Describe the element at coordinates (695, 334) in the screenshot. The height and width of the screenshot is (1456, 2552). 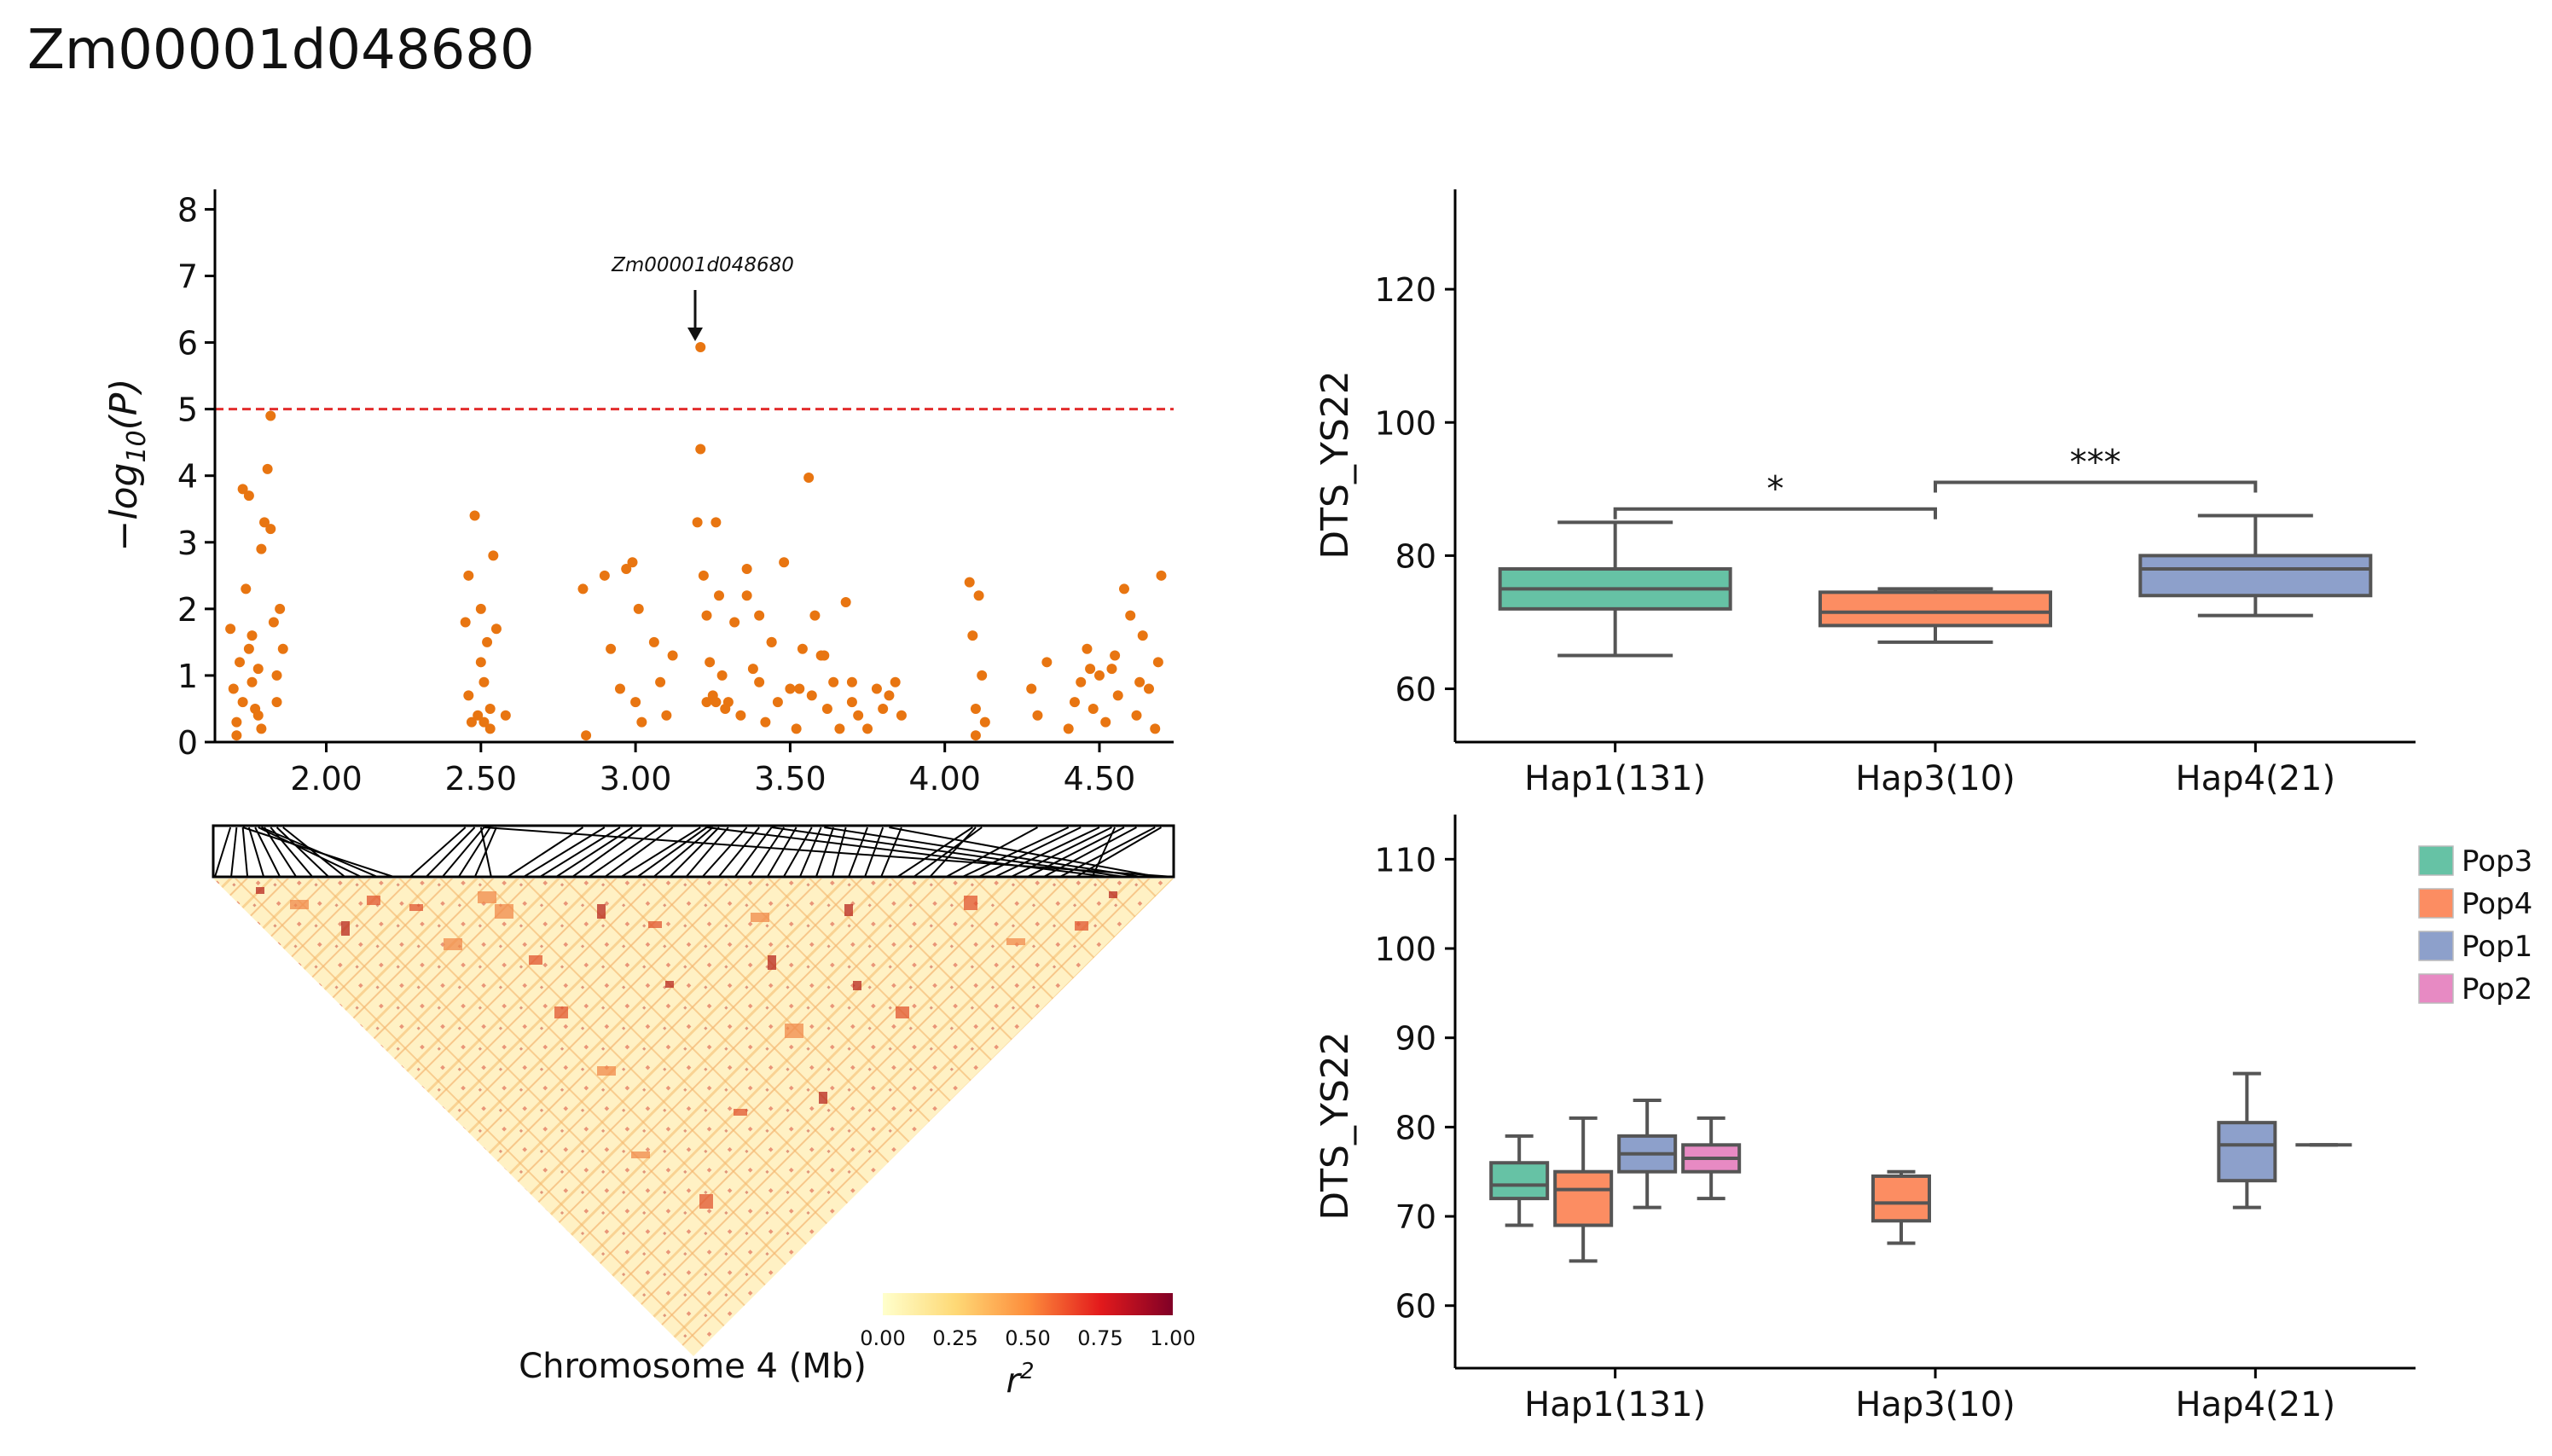
I see `annotation-arrowhead` at that location.